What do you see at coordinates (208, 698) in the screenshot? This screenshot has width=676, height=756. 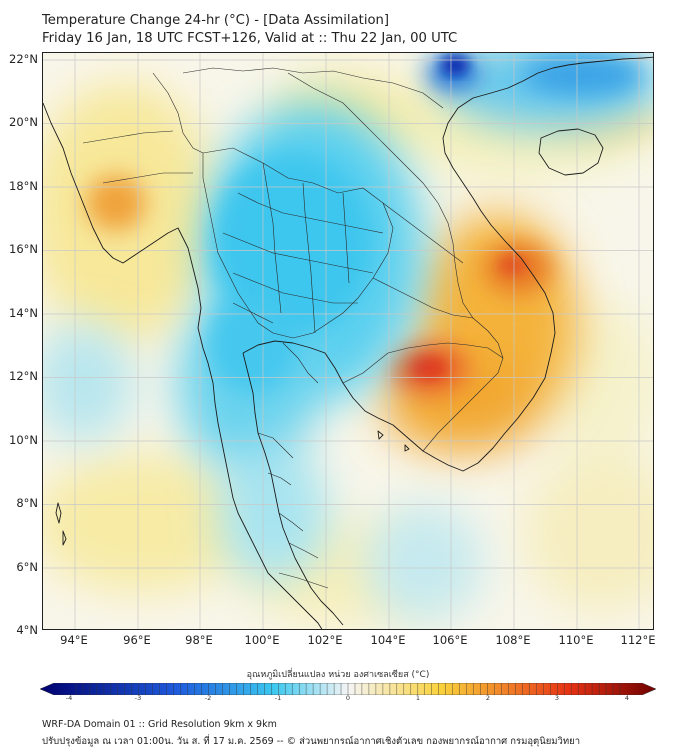 I see `colorbar-tick-label: -2` at bounding box center [208, 698].